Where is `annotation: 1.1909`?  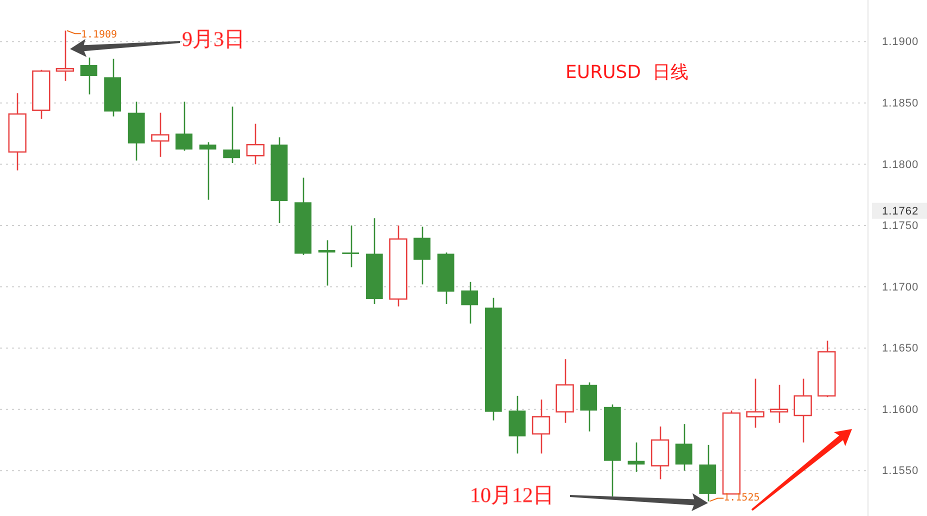
annotation: 1.1909 is located at coordinates (99, 35).